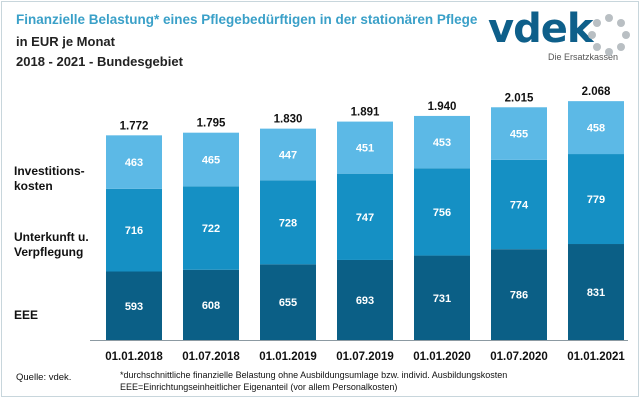 The image size is (642, 400). I want to click on label-eee: EEE, so click(26, 315).